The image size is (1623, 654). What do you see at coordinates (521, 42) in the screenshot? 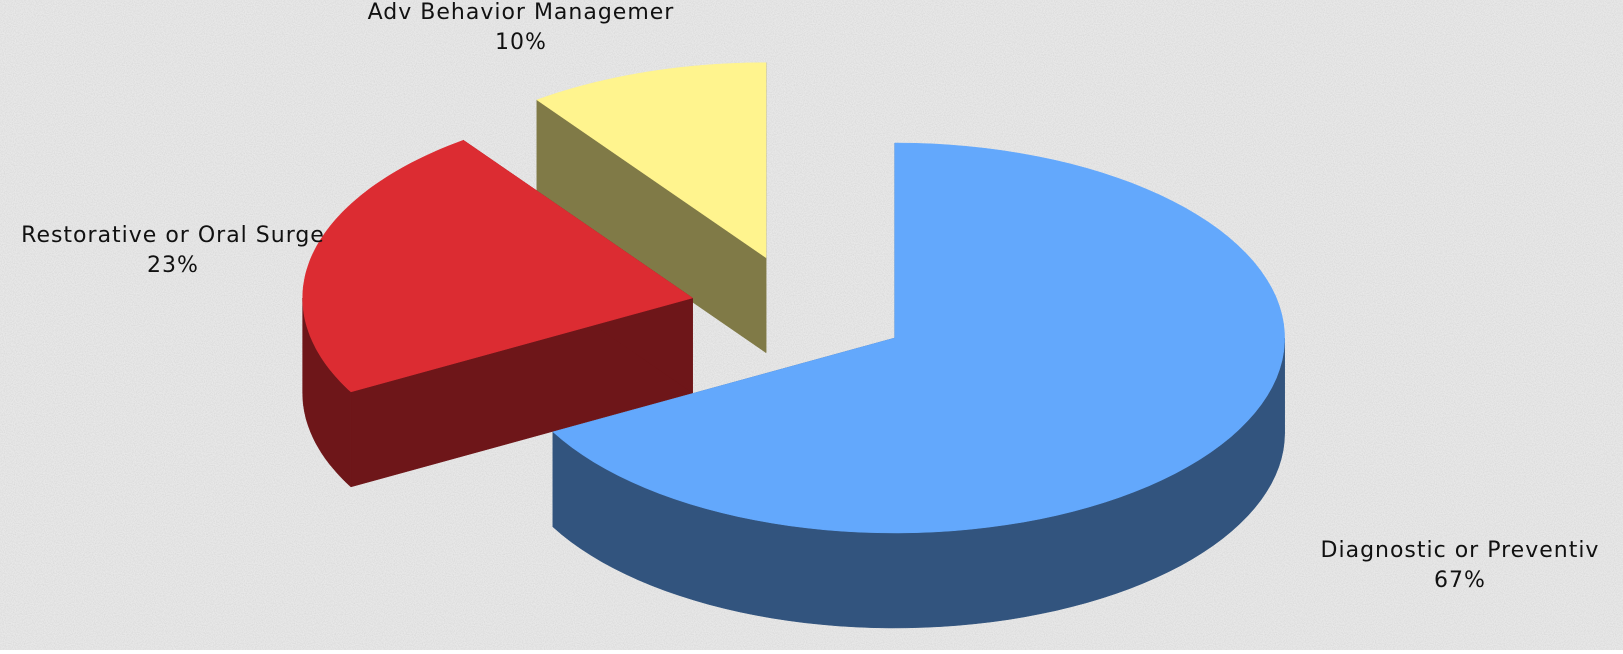
I see `slice-value-label: 10%` at bounding box center [521, 42].